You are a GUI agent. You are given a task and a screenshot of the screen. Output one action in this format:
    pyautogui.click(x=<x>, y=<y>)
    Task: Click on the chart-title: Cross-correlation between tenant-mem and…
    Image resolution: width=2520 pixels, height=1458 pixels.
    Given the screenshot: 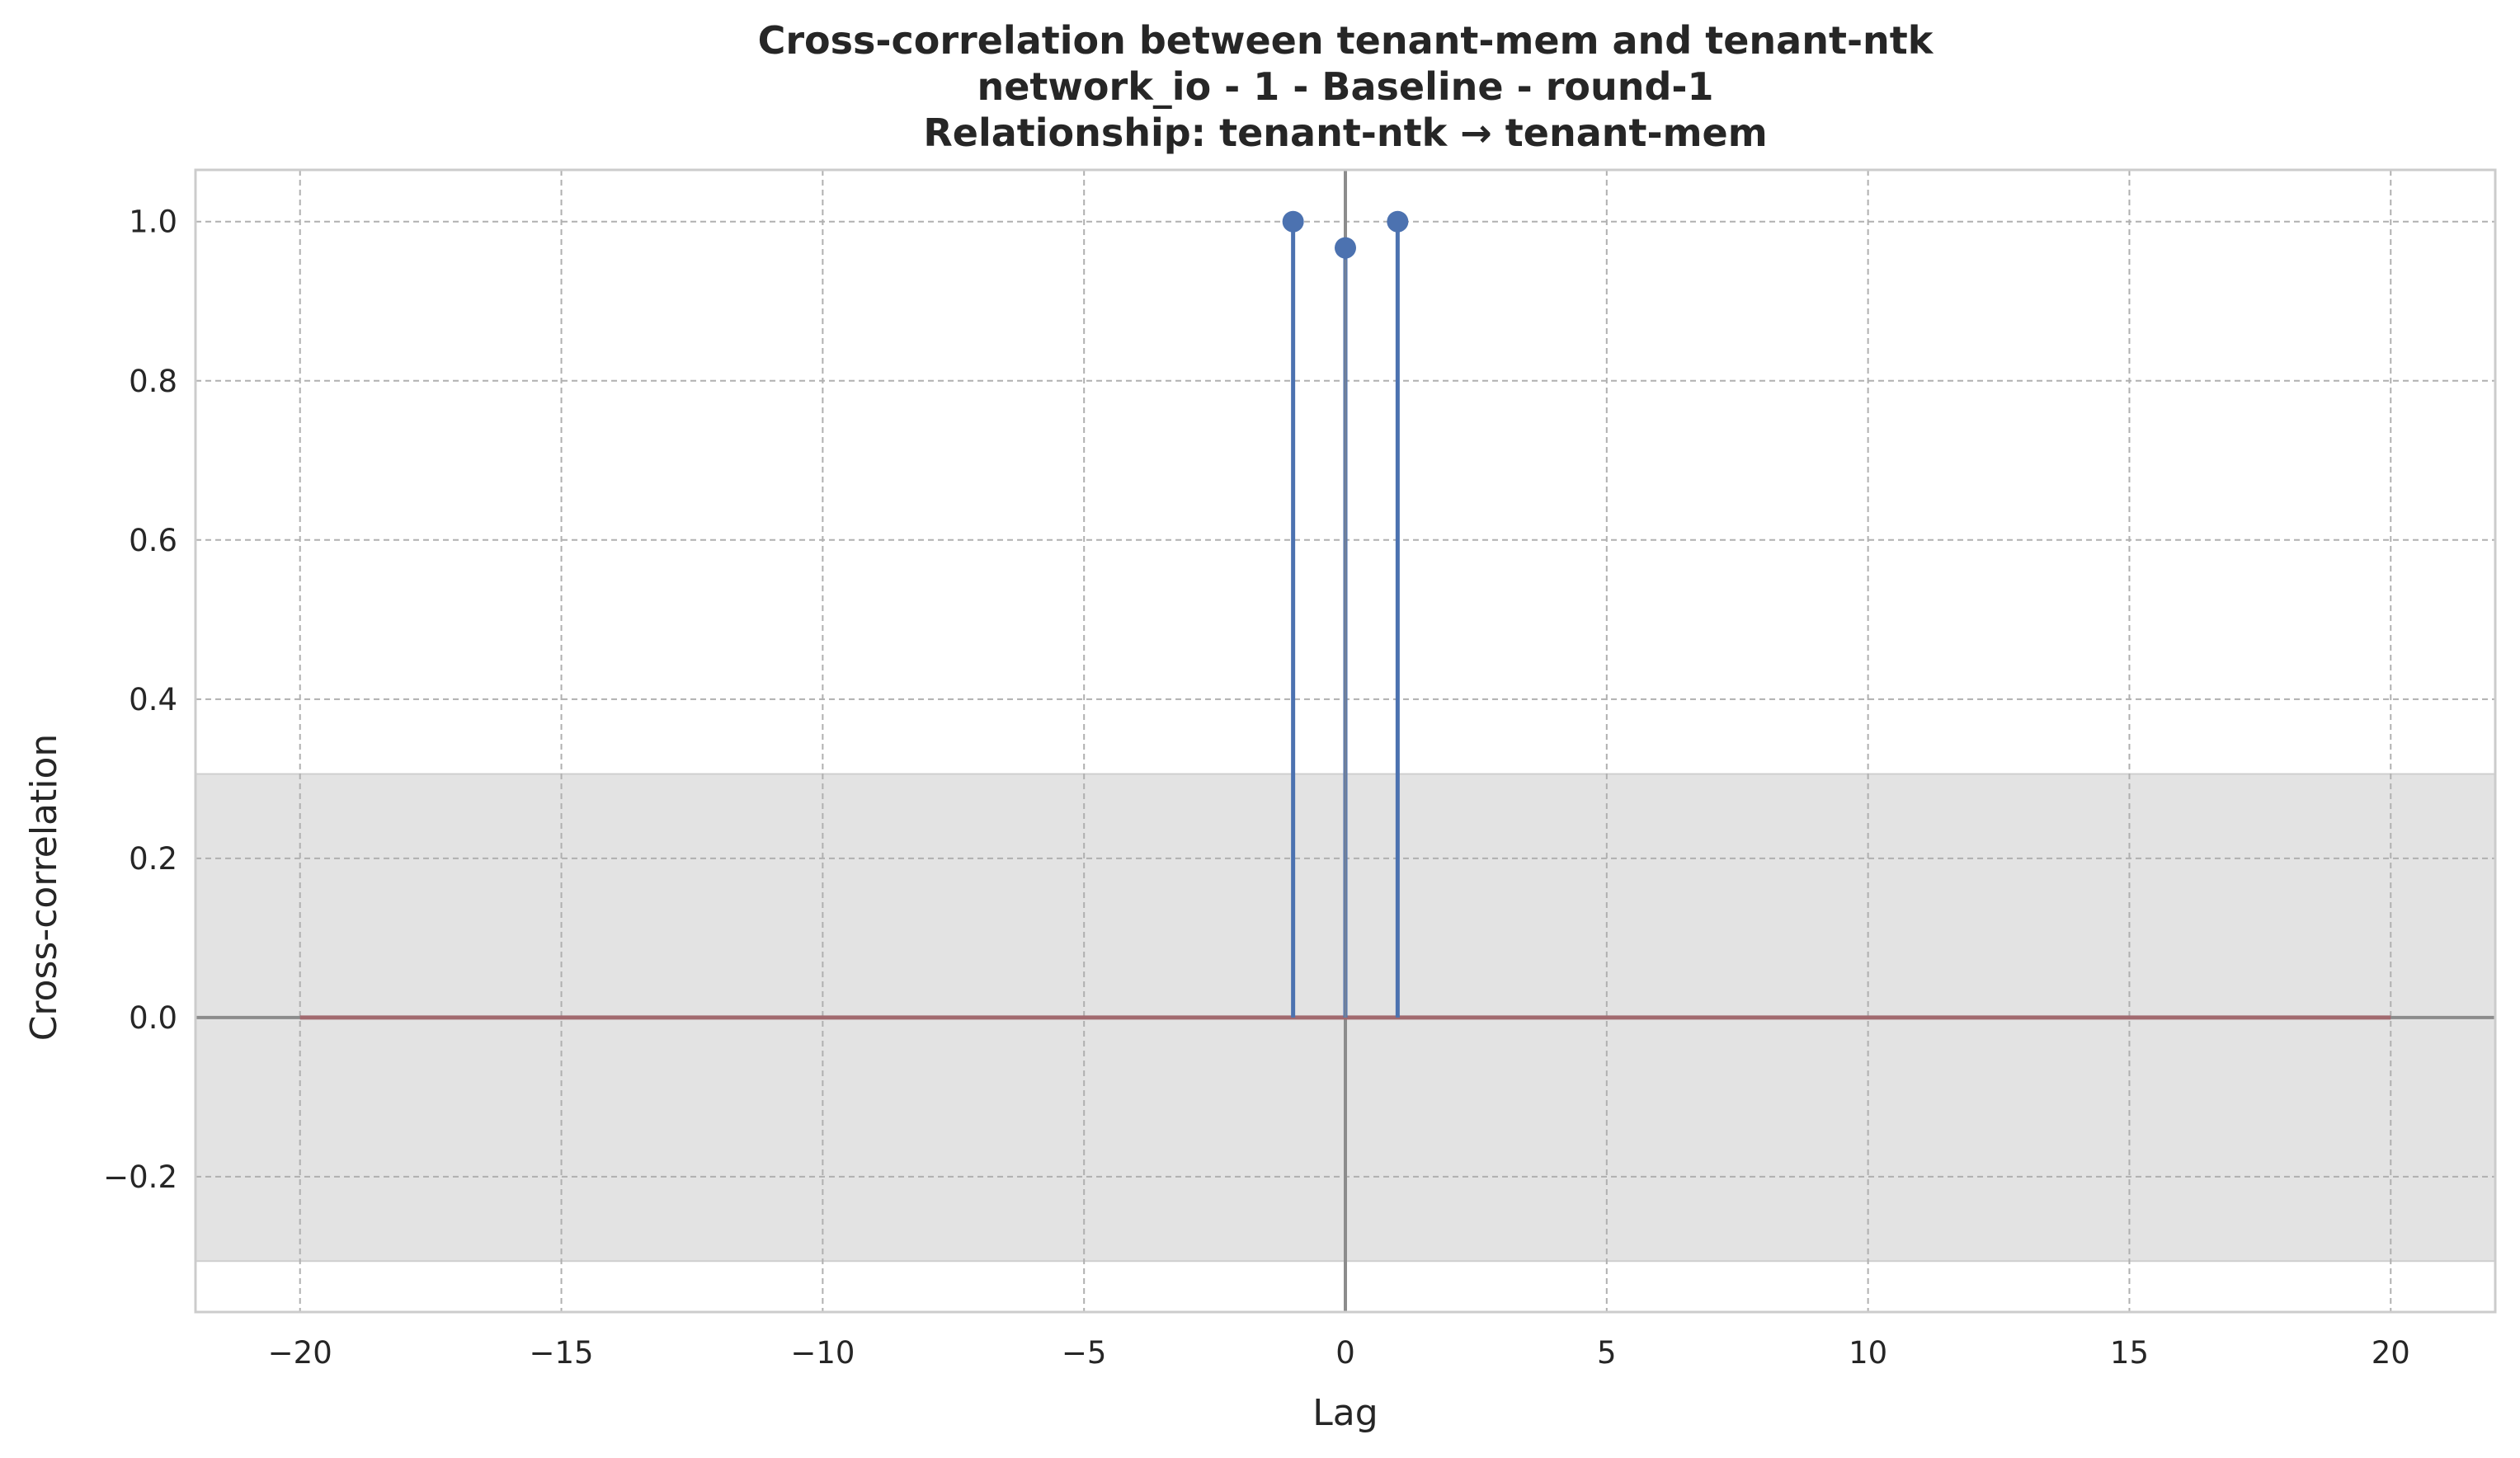 What is the action you would take?
    pyautogui.click(x=1346, y=86)
    